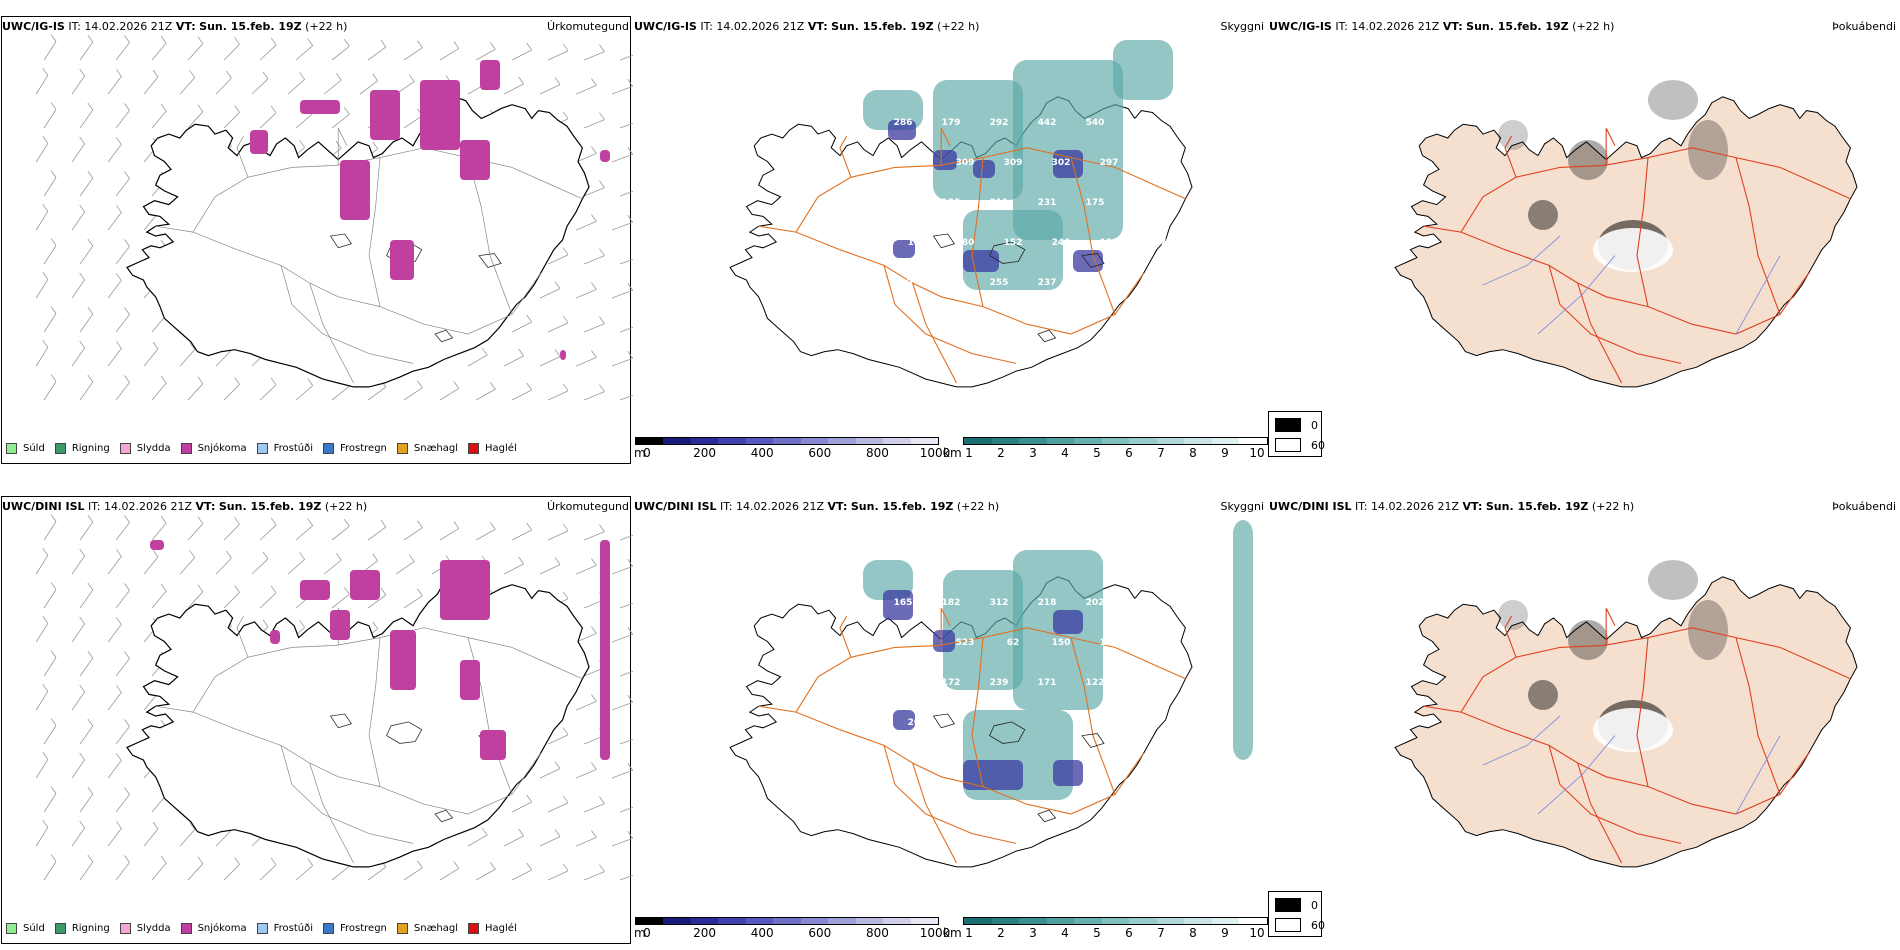 This screenshot has height=950, width=1900. I want to click on fog-map, so click(1626, 714).